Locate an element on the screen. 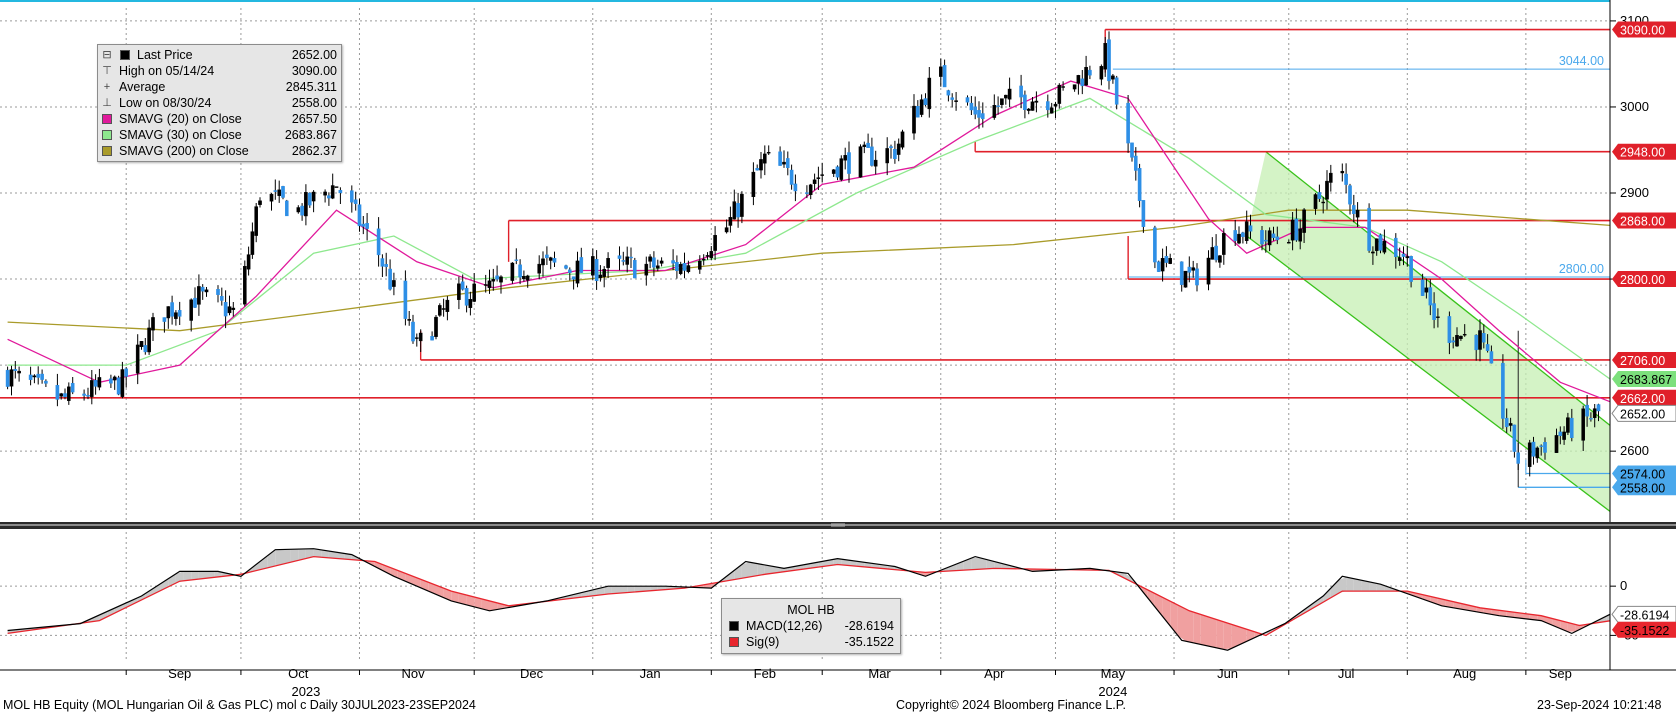  label-2800: 2800.00 is located at coordinates (1644, 279).